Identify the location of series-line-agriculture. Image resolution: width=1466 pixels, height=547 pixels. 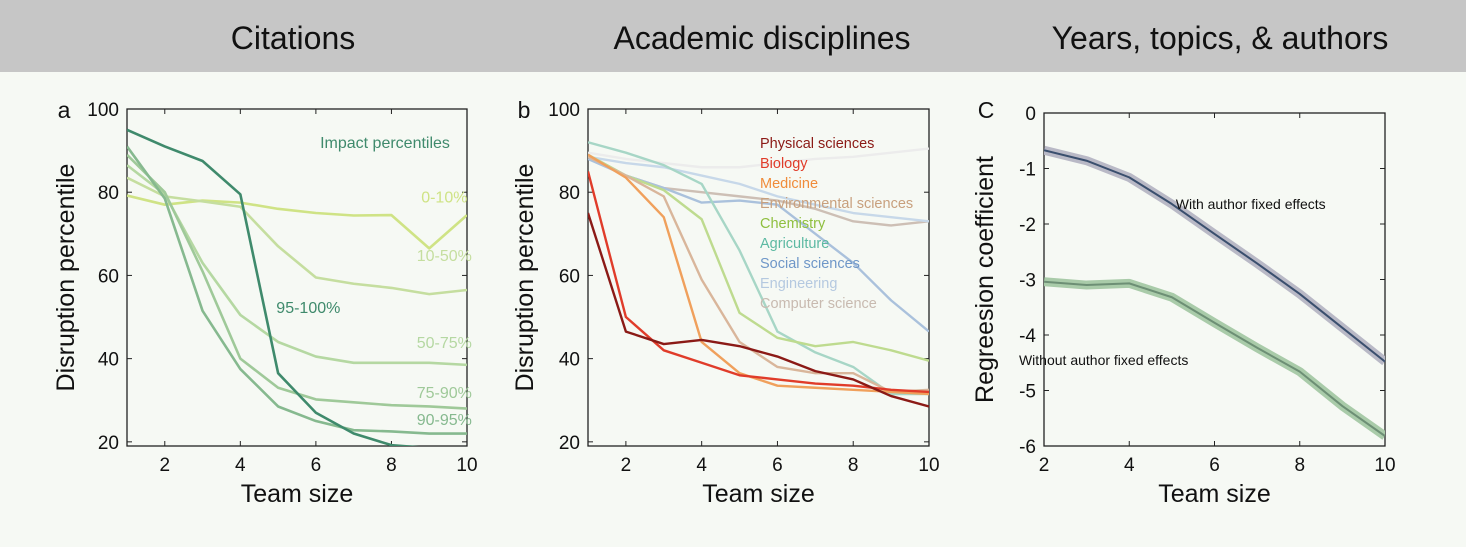
(758, 268).